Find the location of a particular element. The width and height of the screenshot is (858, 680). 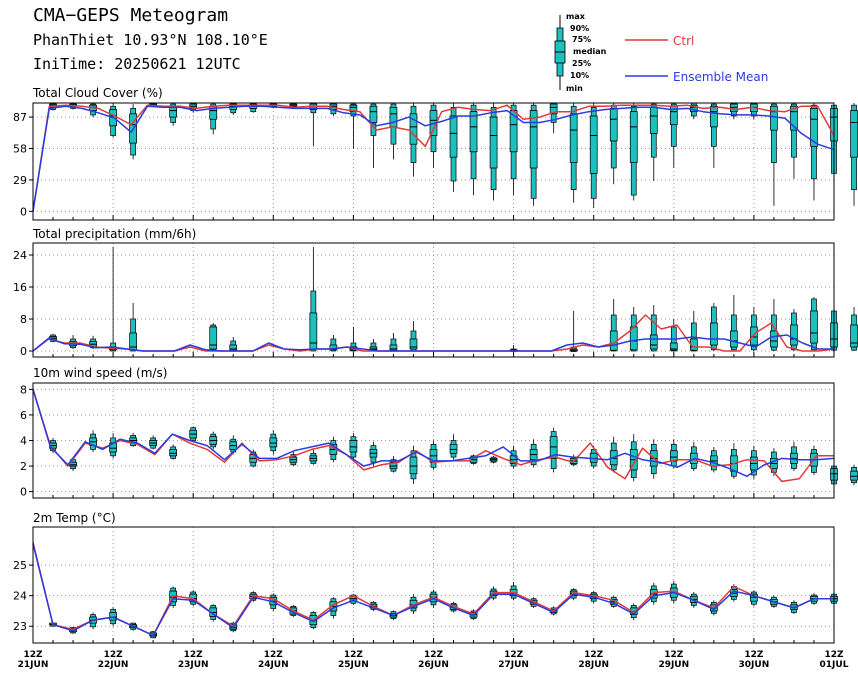

y-tick-label: 29 is located at coordinates (20, 180).